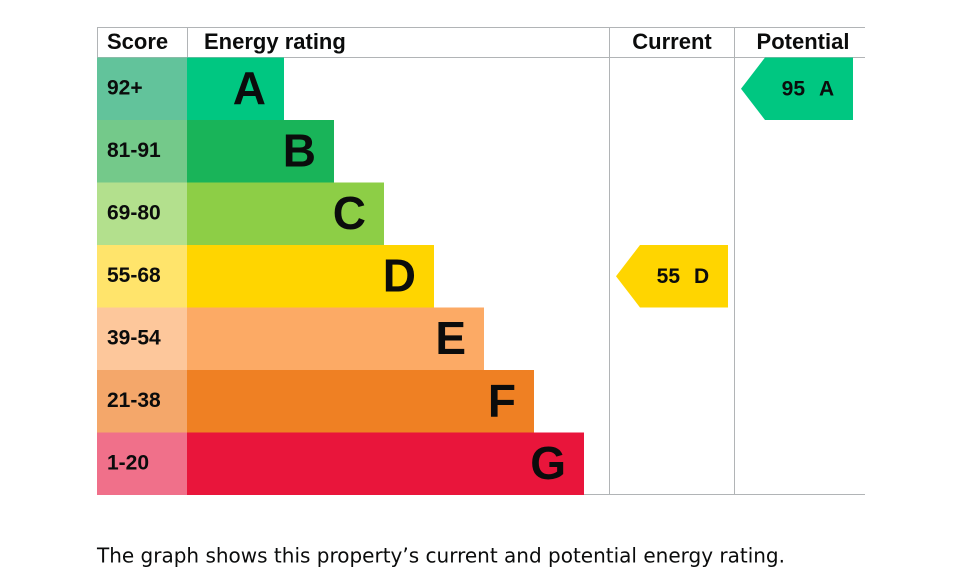 The image size is (961, 569). What do you see at coordinates (548, 463) in the screenshot?
I see `rating-letter: G` at bounding box center [548, 463].